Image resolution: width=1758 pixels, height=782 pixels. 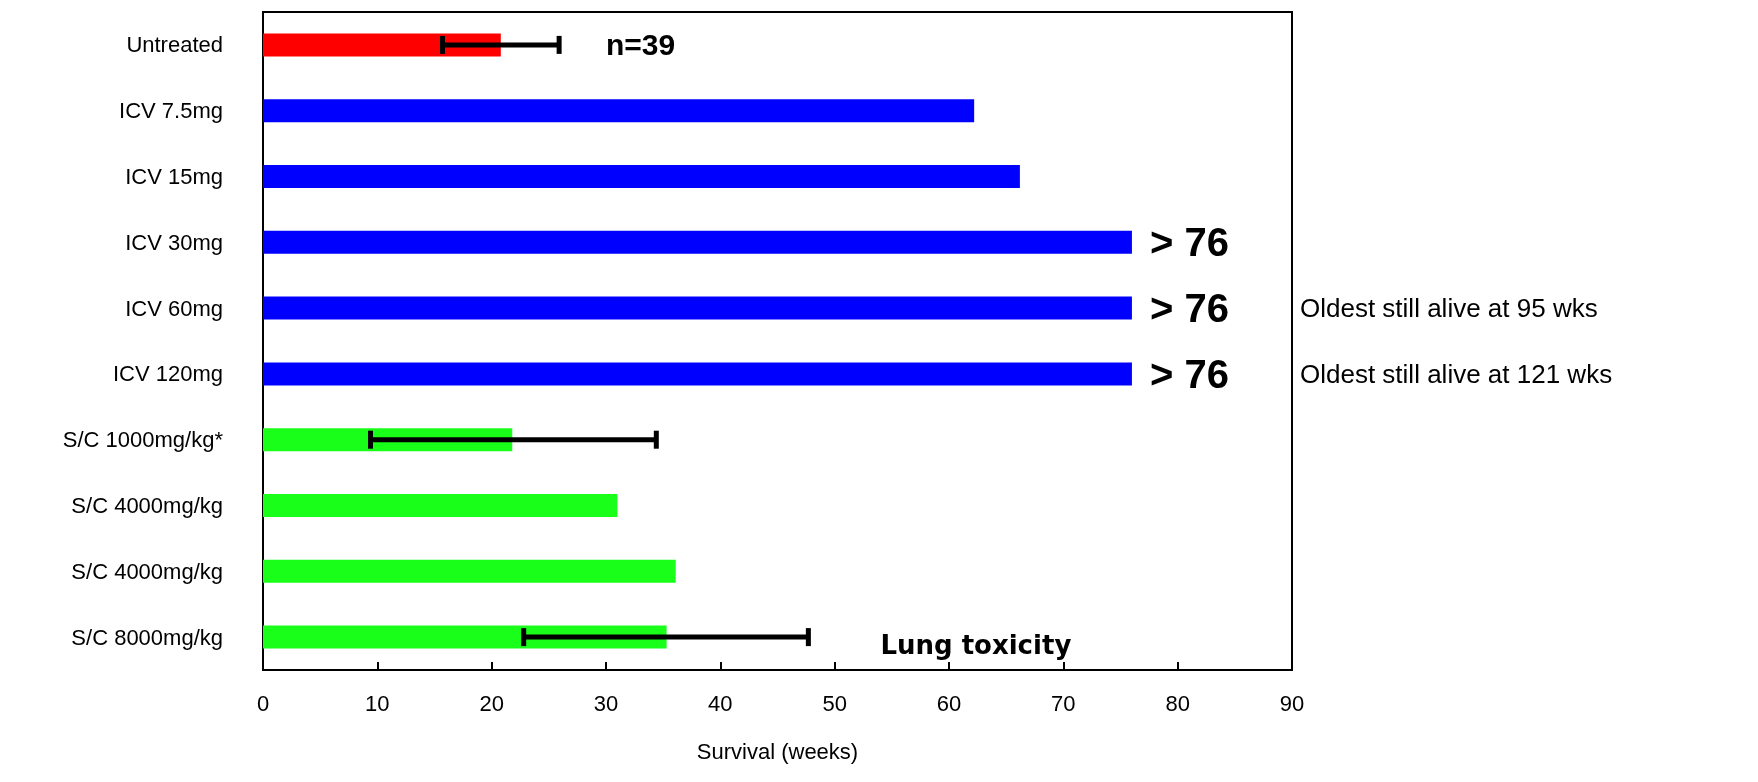 I want to click on text: Oldest still alive at 95 wks, so click(x=1449, y=308).